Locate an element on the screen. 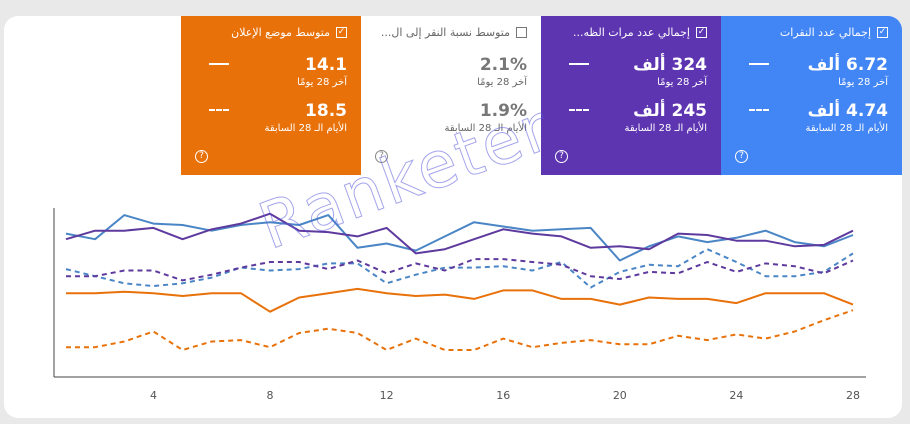 This screenshot has height=424, width=910. x-tick-label: 20 is located at coordinates (620, 395).